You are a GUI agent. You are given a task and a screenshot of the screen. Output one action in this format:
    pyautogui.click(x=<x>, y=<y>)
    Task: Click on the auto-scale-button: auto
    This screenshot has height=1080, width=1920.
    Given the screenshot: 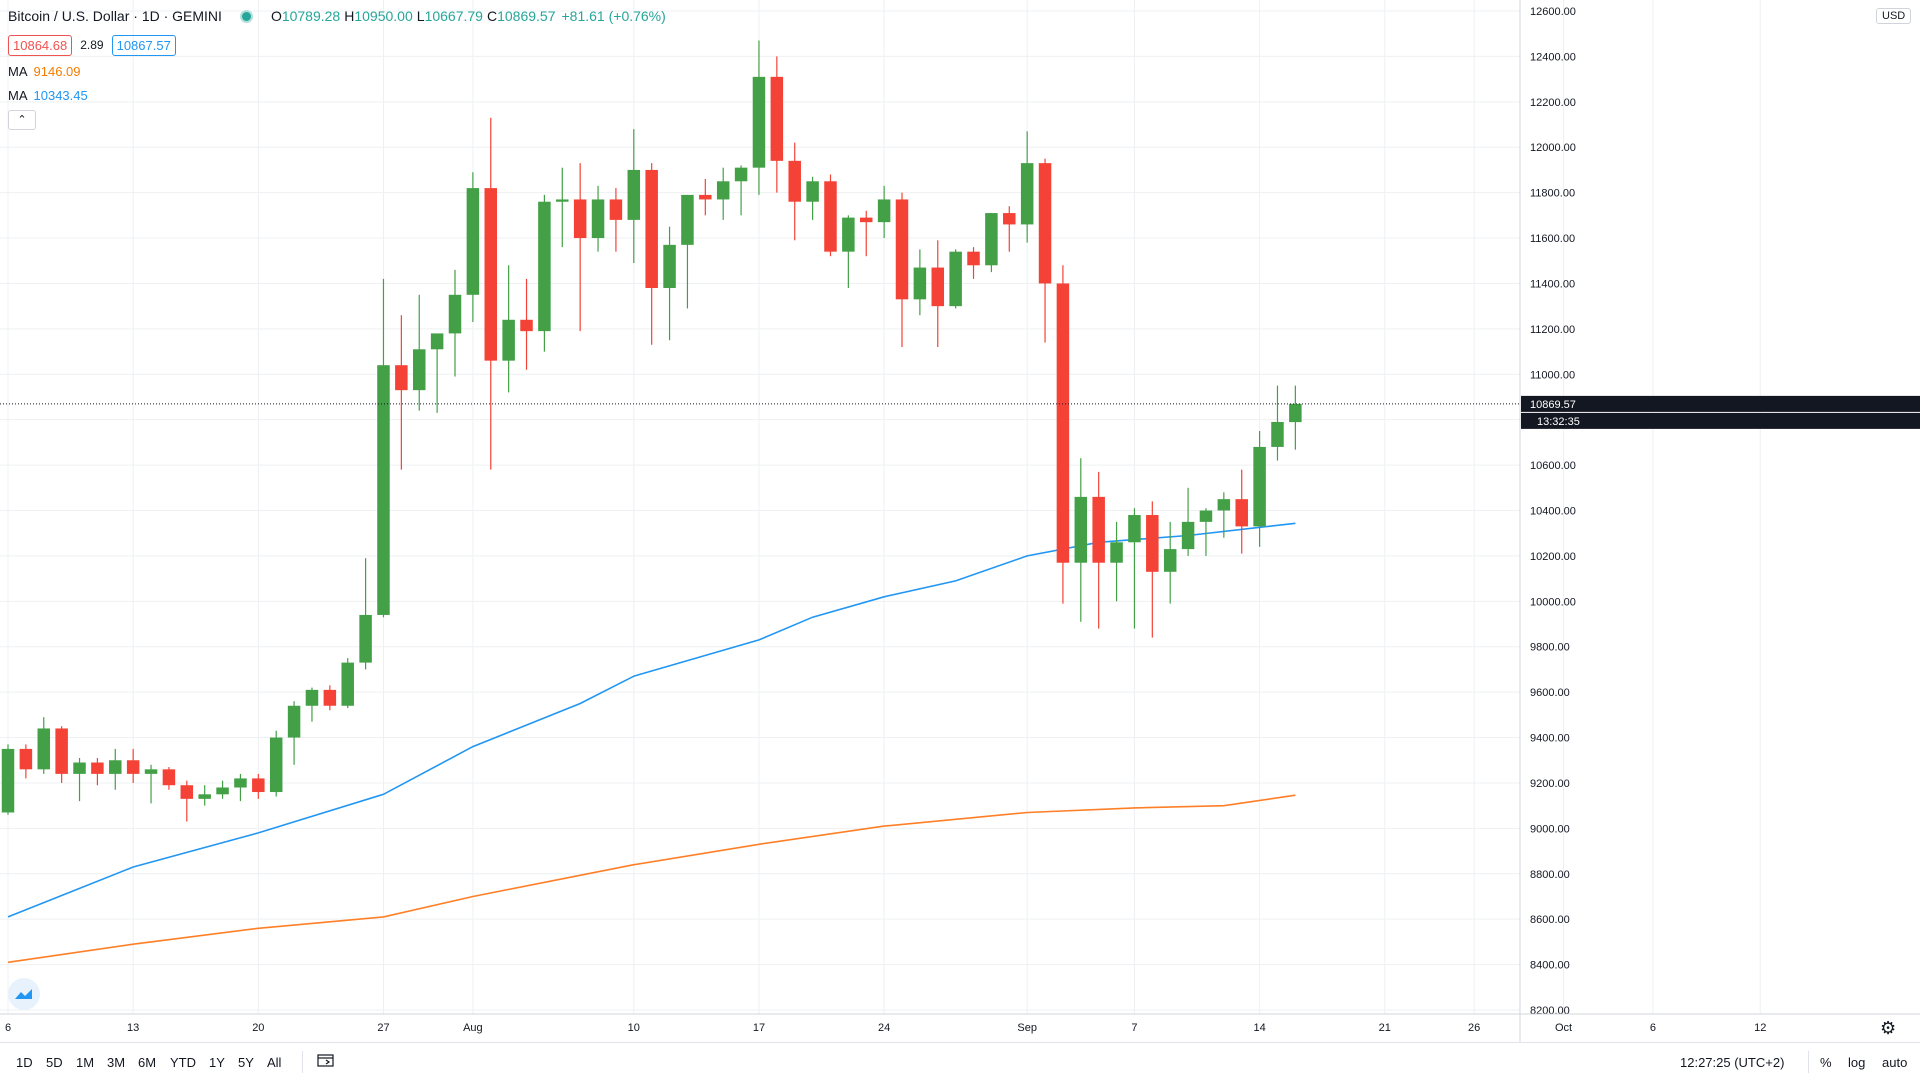 What is the action you would take?
    pyautogui.click(x=1895, y=1062)
    